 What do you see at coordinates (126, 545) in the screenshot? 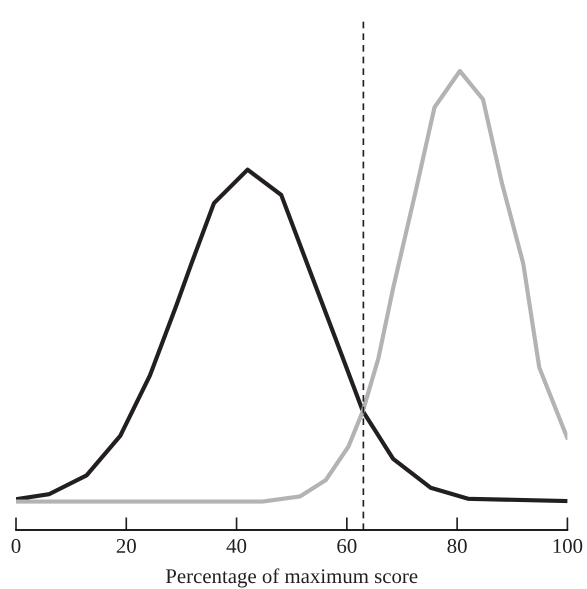
I see `x-tick-label: 20` at bounding box center [126, 545].